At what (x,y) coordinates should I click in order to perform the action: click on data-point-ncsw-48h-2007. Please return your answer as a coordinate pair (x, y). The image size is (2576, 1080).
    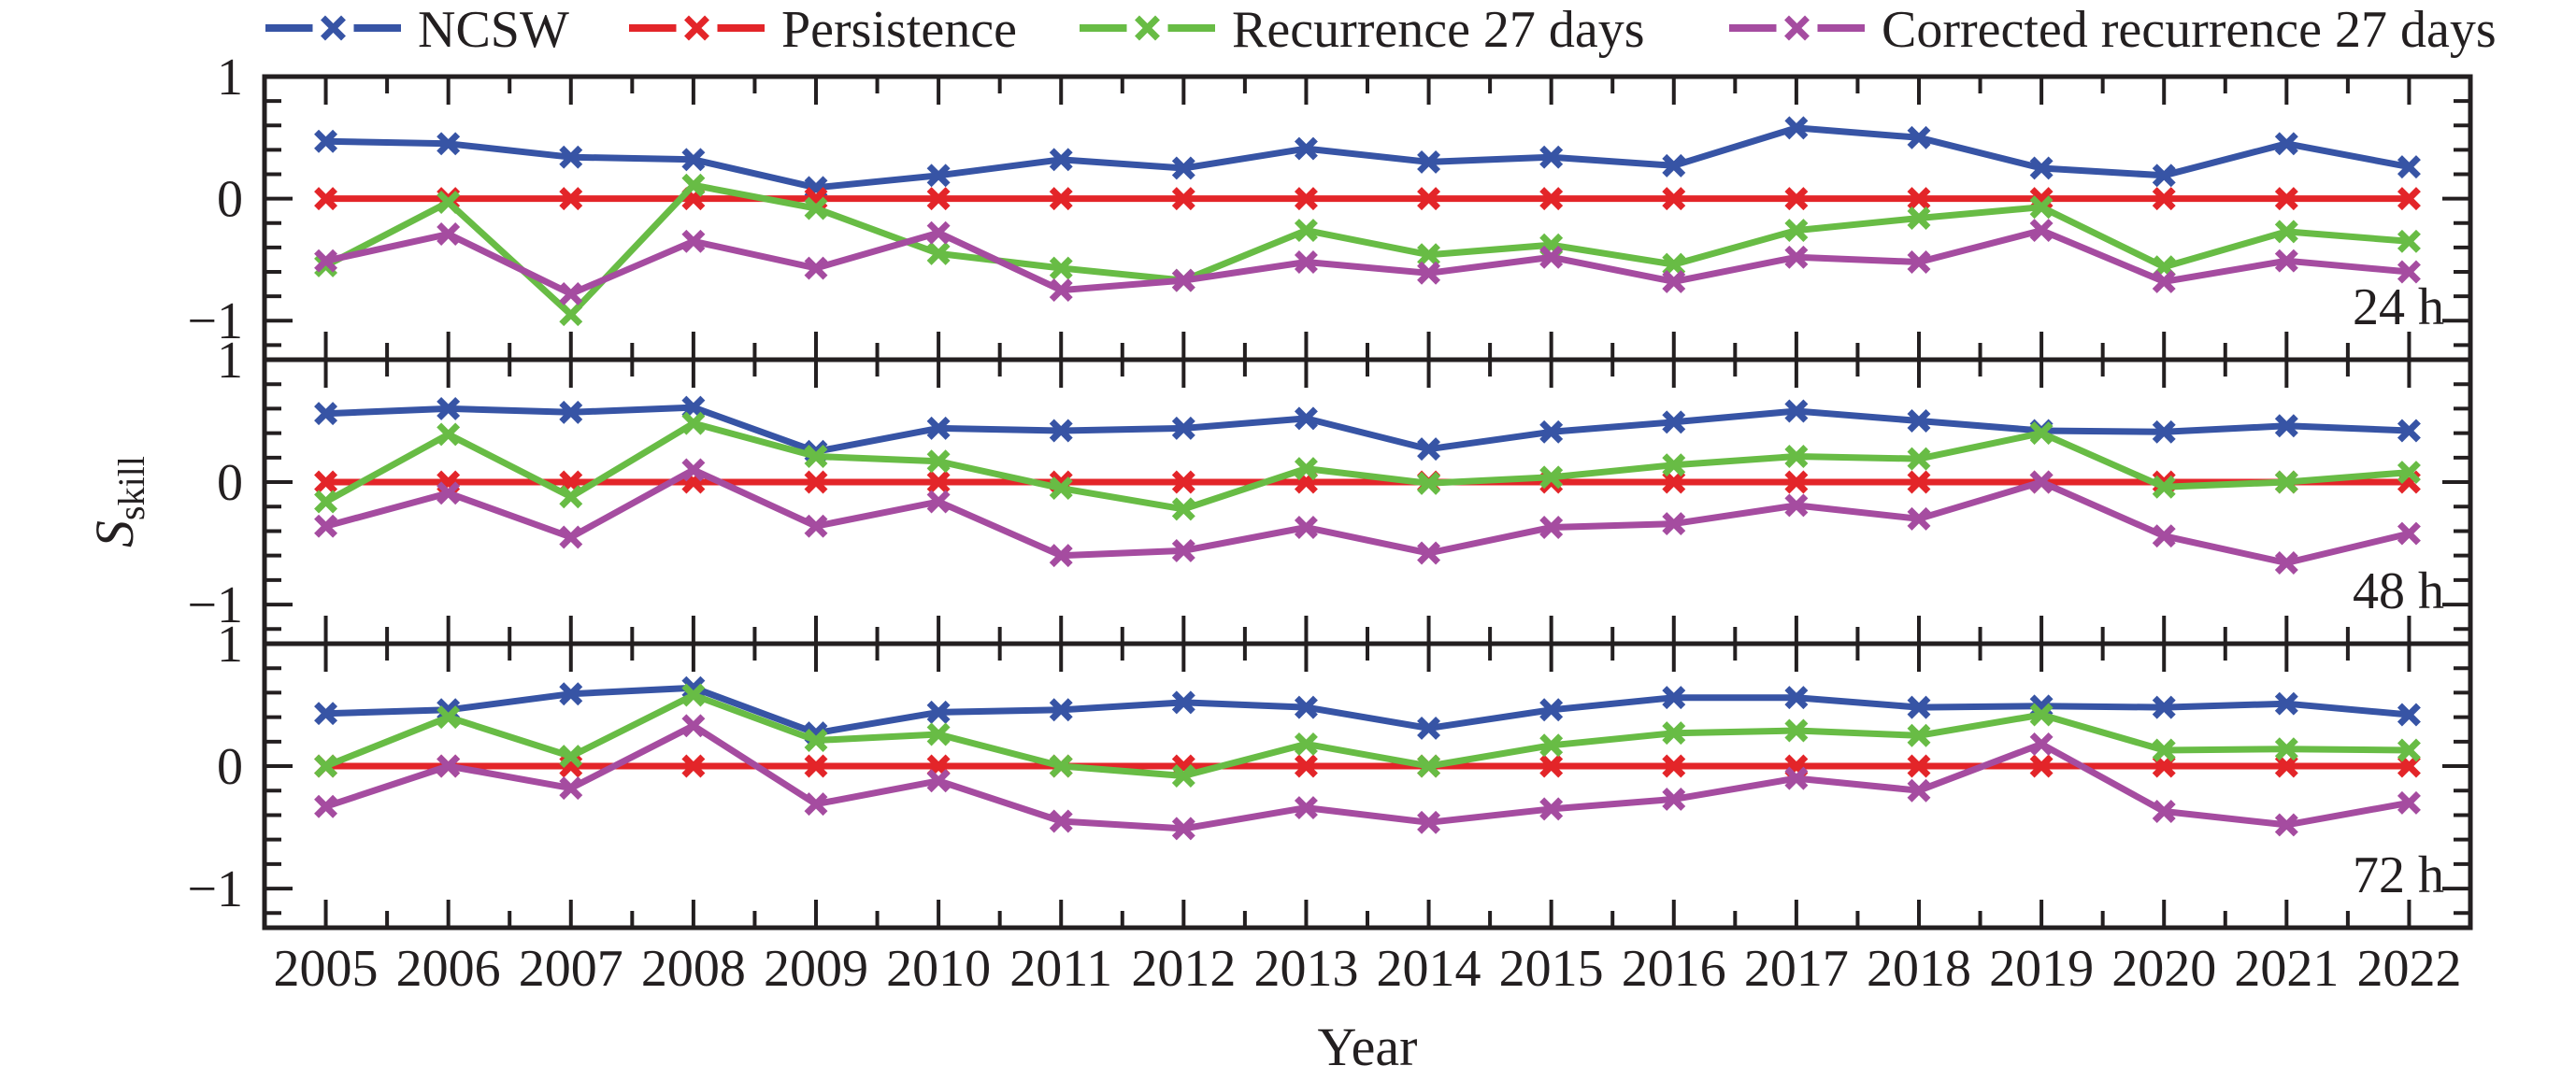
    Looking at the image, I should click on (571, 412).